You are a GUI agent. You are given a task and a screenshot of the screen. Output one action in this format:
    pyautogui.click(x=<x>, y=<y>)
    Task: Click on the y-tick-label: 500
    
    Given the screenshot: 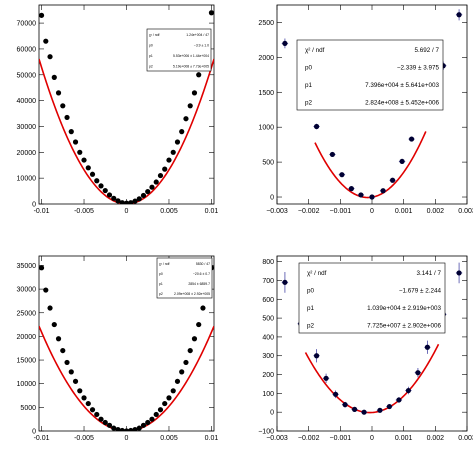 What is the action you would take?
    pyautogui.click(x=268, y=319)
    